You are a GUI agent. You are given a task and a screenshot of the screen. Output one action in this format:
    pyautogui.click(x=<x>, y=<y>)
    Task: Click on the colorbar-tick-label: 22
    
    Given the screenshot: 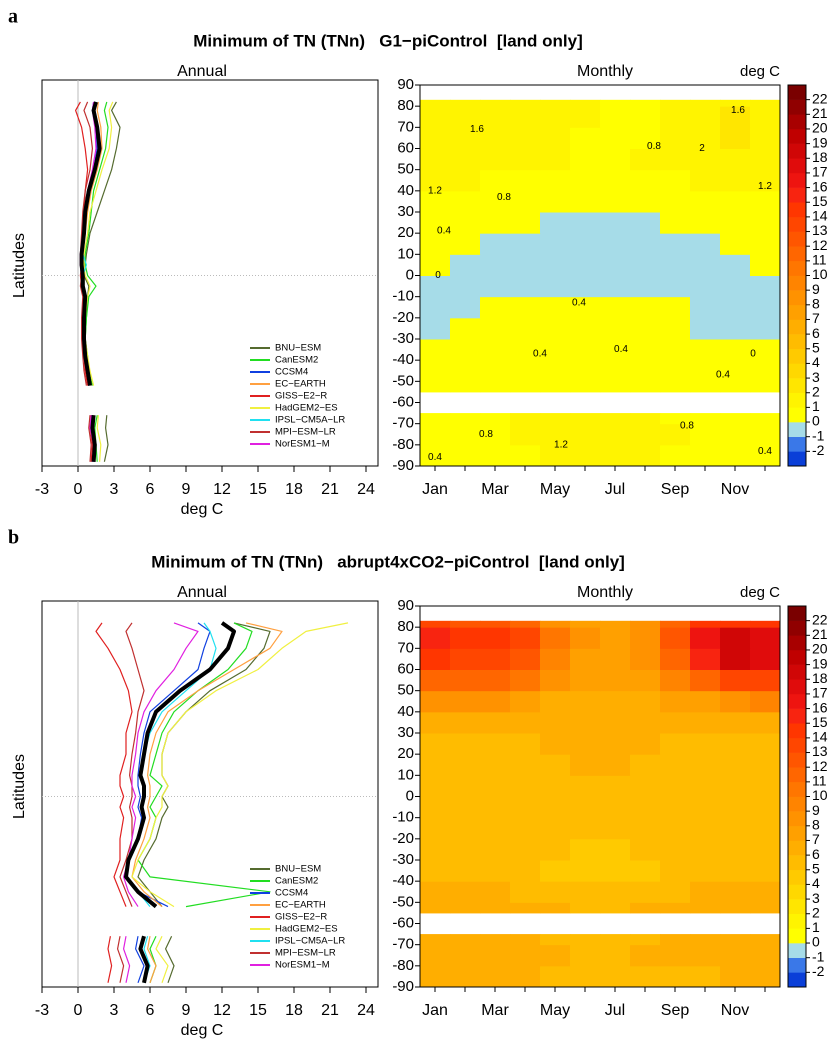 What is the action you would take?
    pyautogui.click(x=820, y=98)
    